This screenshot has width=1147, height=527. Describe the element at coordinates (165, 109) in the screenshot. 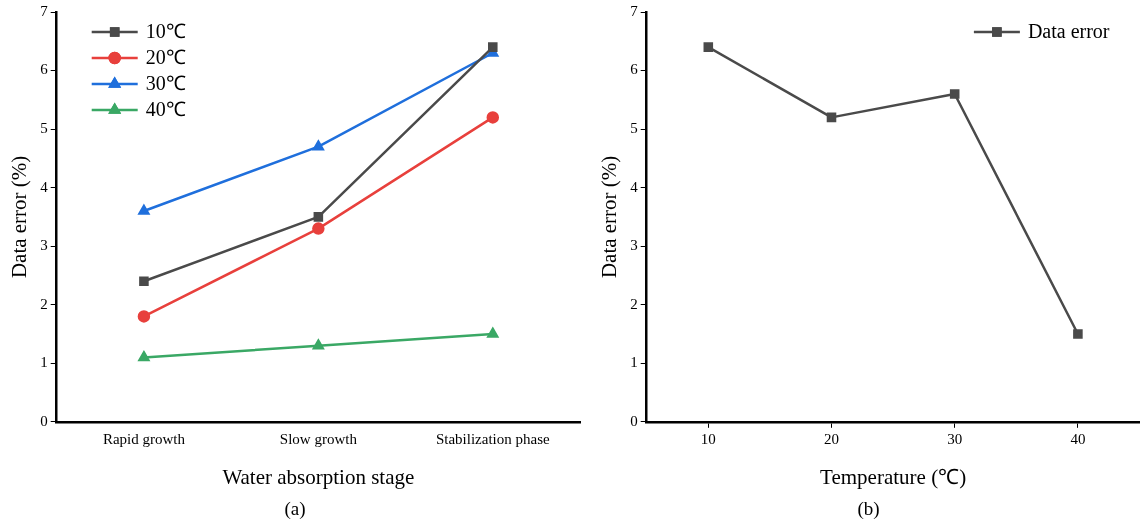

I see `legend-label: 40℃` at that location.